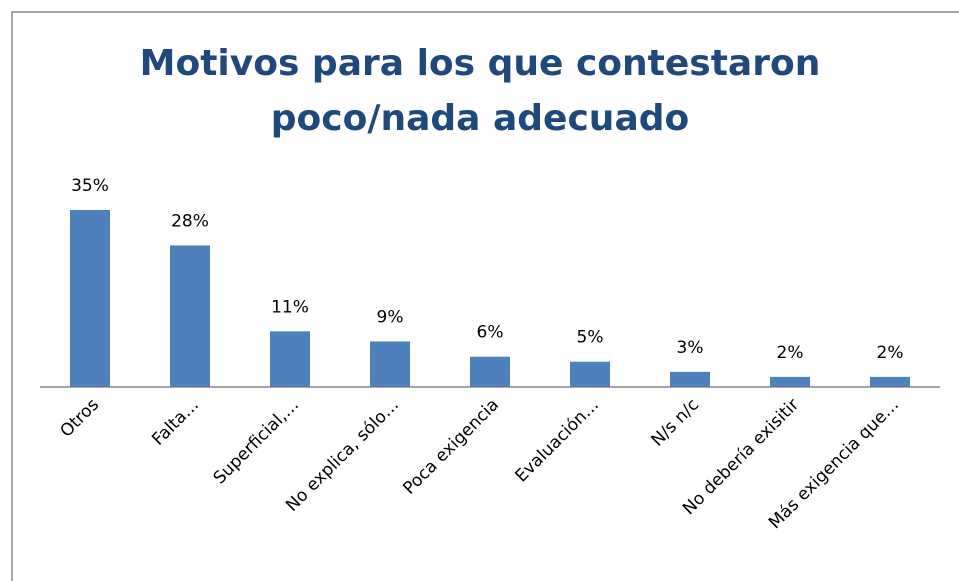 Image resolution: width=959 pixels, height=581 pixels. I want to click on value-label: 3%, so click(690, 348).